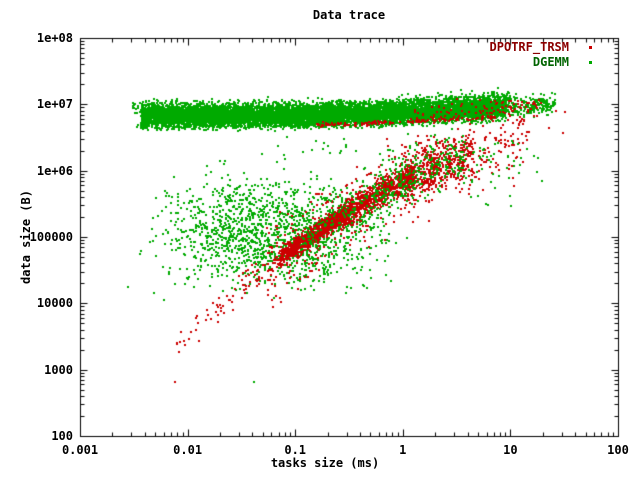 Image resolution: width=640 pixels, height=480 pixels. I want to click on chart-title: Data trace, so click(349, 15).